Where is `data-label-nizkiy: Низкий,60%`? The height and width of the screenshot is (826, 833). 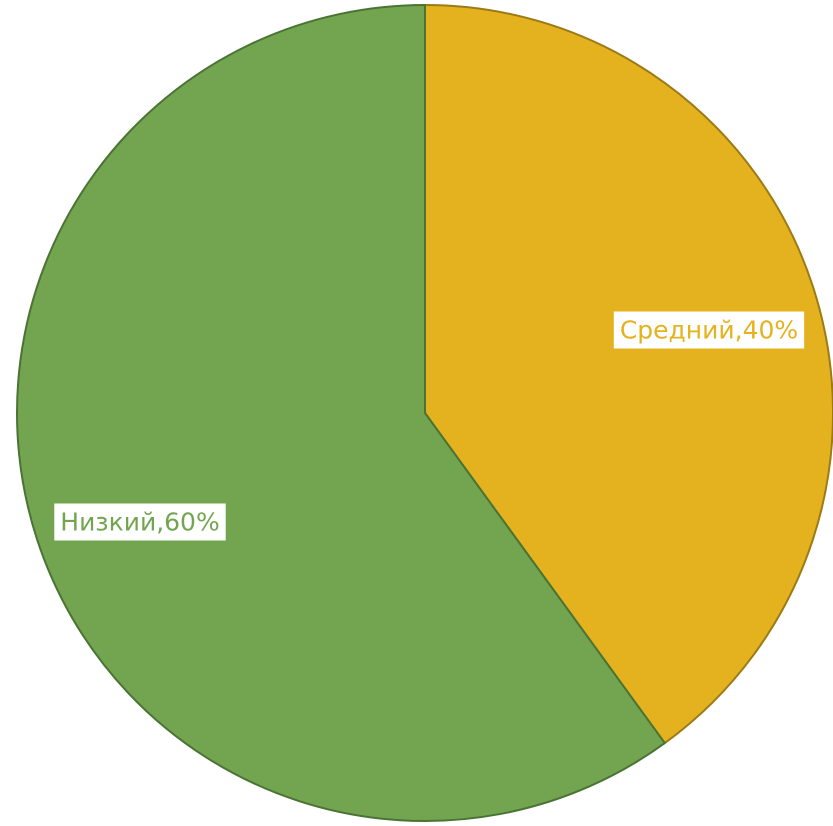 data-label-nizkiy: Низкий,60% is located at coordinates (140, 522).